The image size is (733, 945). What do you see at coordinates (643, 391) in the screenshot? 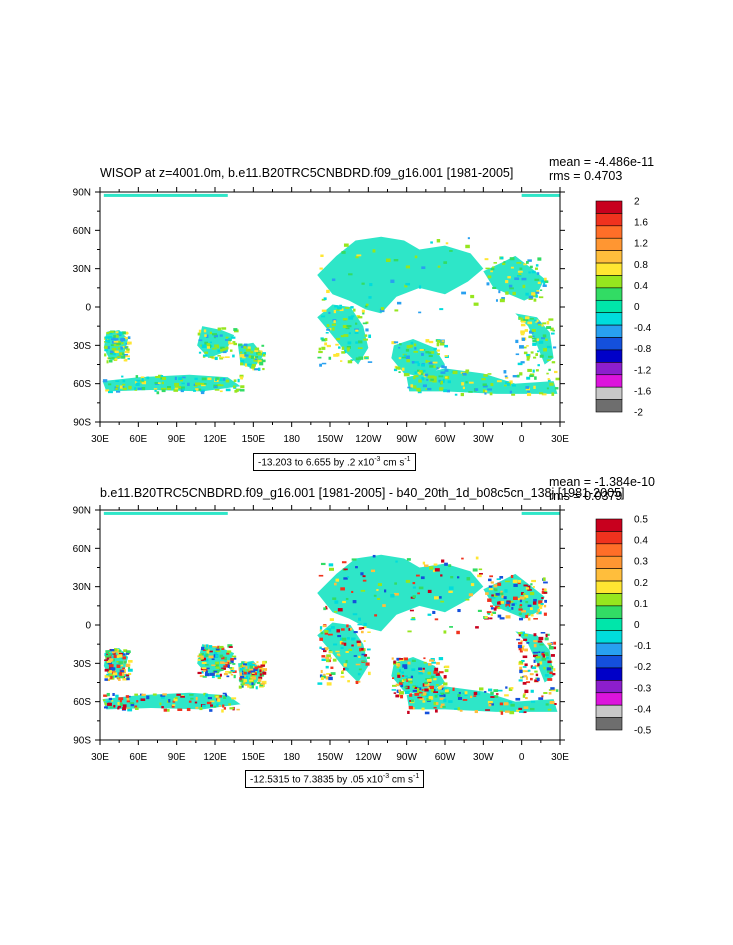
I see `colorbar-label: -1.6` at bounding box center [643, 391].